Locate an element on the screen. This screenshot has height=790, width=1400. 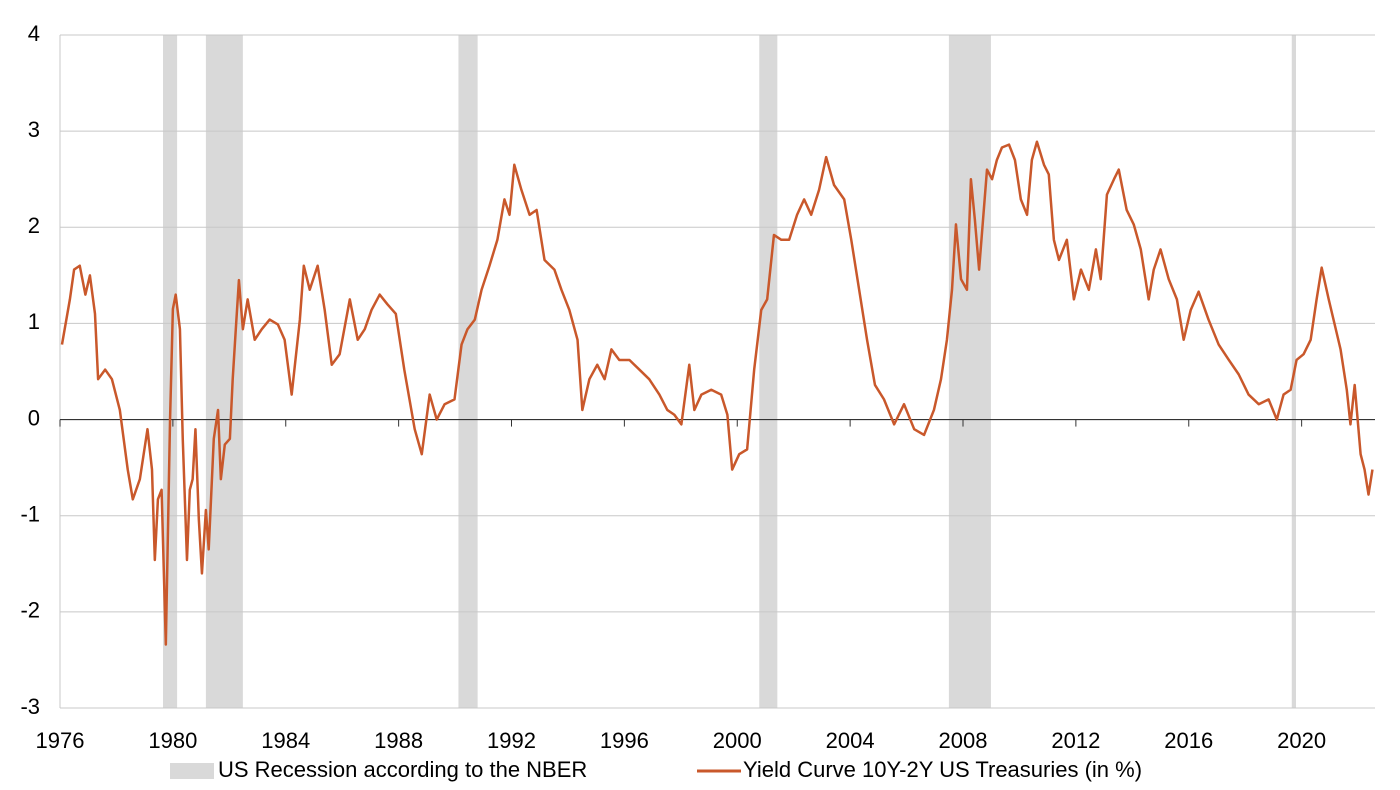
y-tick-label: -3 is located at coordinates (30, 706).